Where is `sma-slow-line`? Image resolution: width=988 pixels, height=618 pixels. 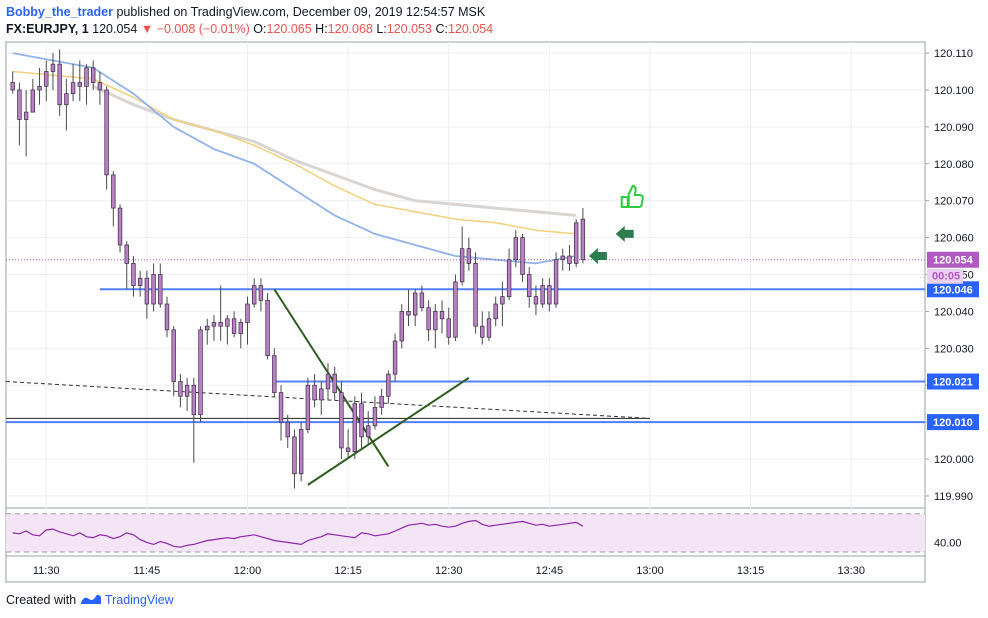 sma-slow-line is located at coordinates (334, 150).